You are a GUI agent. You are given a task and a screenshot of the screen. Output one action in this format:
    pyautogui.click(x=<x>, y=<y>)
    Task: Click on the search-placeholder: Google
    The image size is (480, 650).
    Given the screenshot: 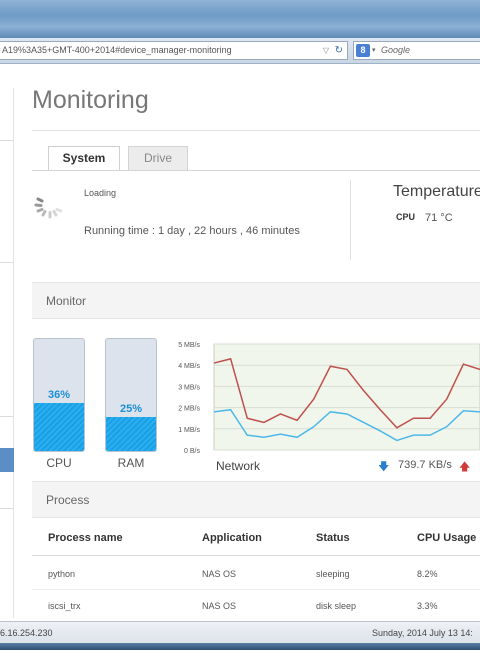 What is the action you would take?
    pyautogui.click(x=396, y=50)
    